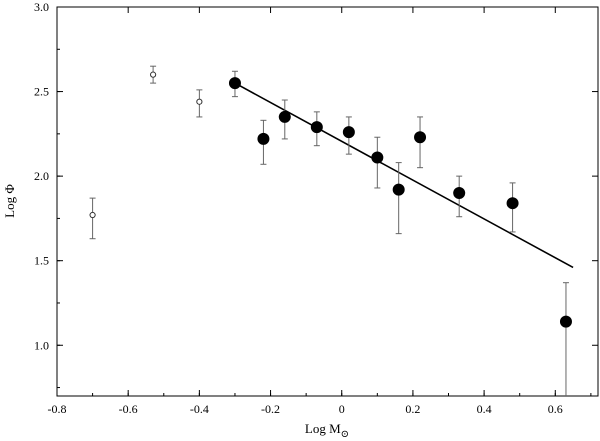 This screenshot has height=441, width=600. What do you see at coordinates (555, 409) in the screenshot?
I see `x-tick-label: 0.6` at bounding box center [555, 409].